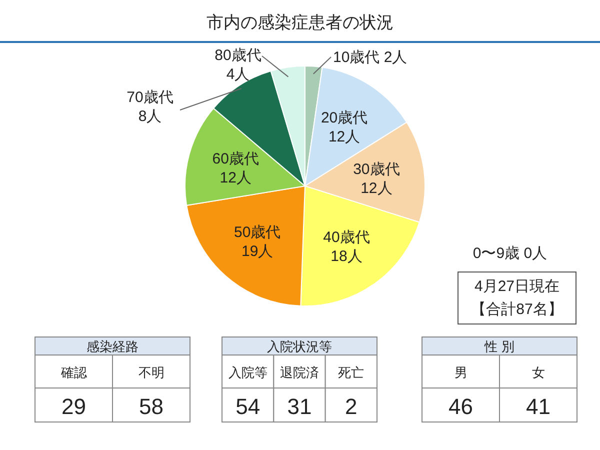 This screenshot has width=600, height=450. Describe the element at coordinates (499, 346) in the screenshot. I see `text: 性 別` at that location.